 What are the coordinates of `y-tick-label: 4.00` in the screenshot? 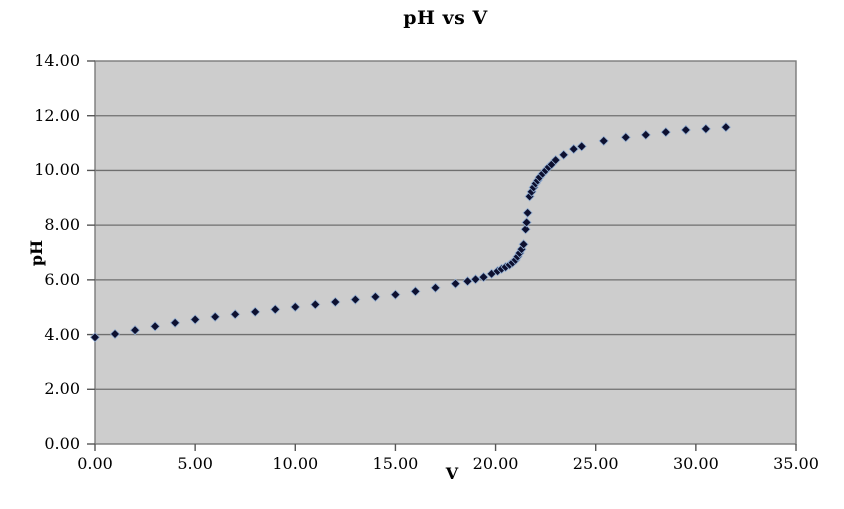 It's located at (62, 334).